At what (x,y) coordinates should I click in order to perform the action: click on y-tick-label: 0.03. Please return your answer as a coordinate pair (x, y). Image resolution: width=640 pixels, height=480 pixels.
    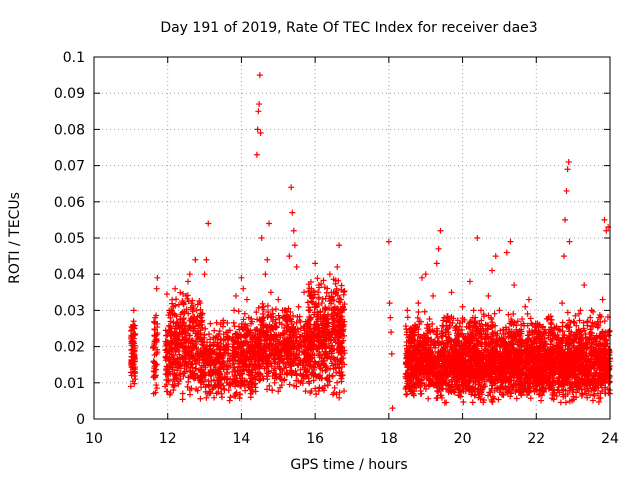
    Looking at the image, I should click on (69, 311).